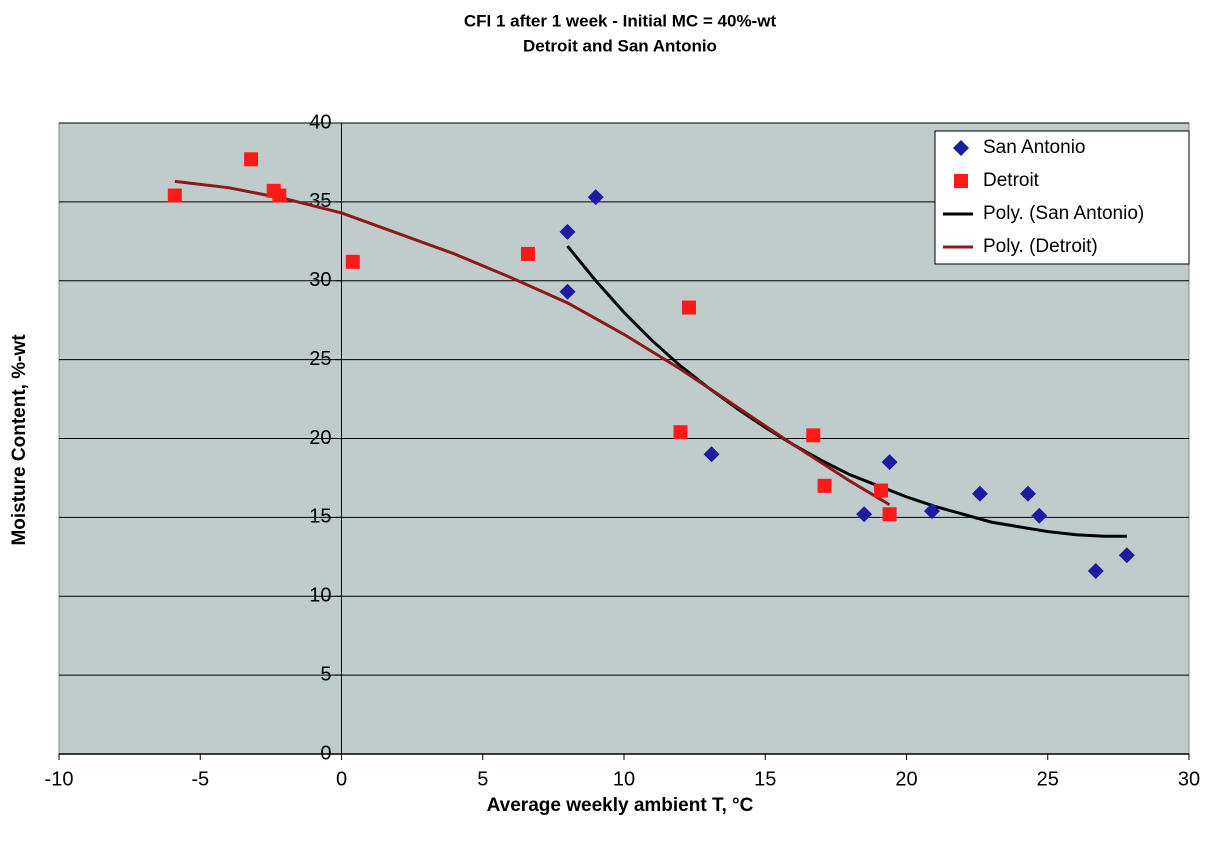 Image resolution: width=1209 pixels, height=846 pixels. I want to click on legend-label: Poly. (Detroit), so click(1040, 246).